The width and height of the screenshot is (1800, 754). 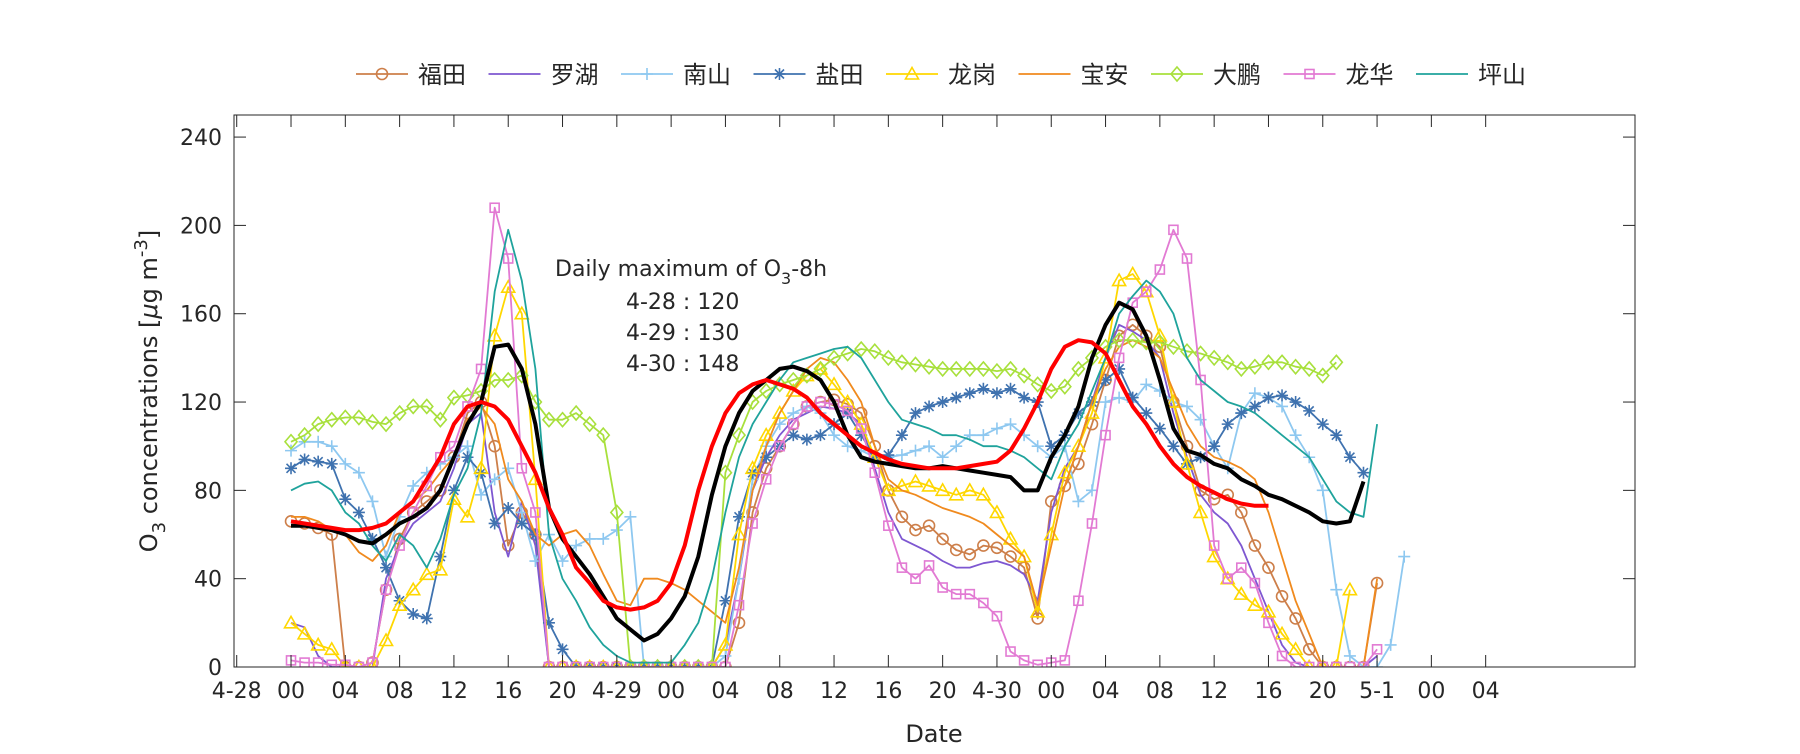 What do you see at coordinates (1051, 691) in the screenshot?
I see `x-tick-label: 00` at bounding box center [1051, 691].